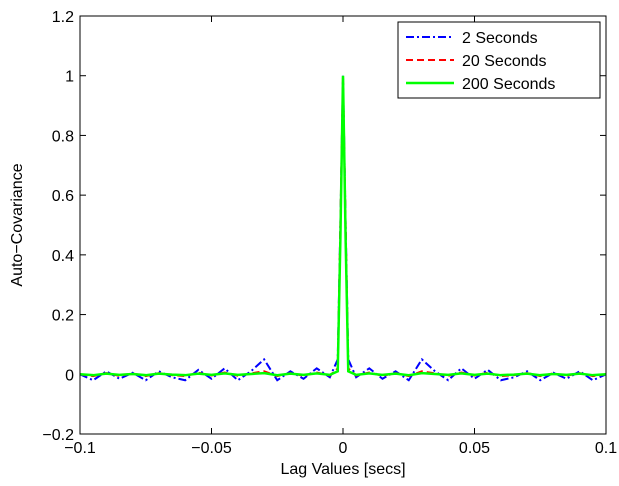 The image size is (619, 486). I want to click on legend-label: 200 Seconds, so click(508, 84).